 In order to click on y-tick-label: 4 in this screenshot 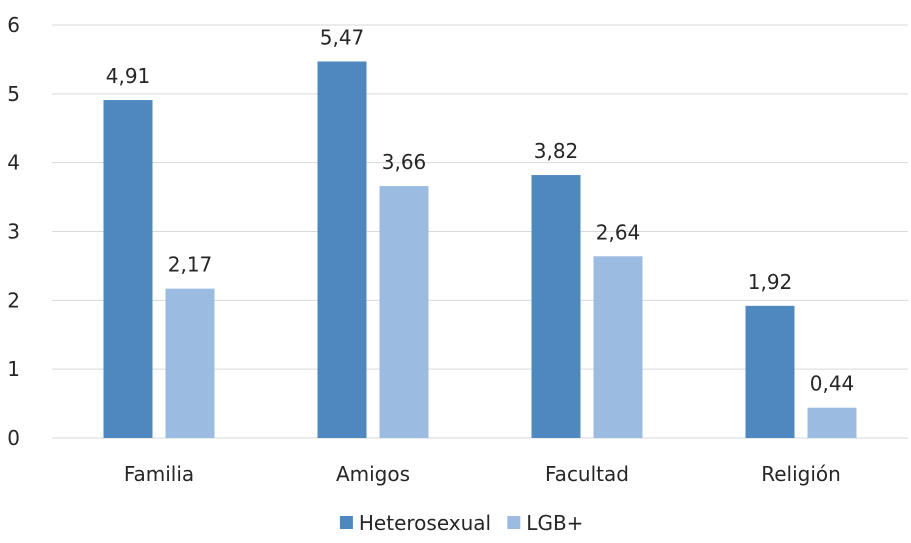, I will do `click(13, 163)`.